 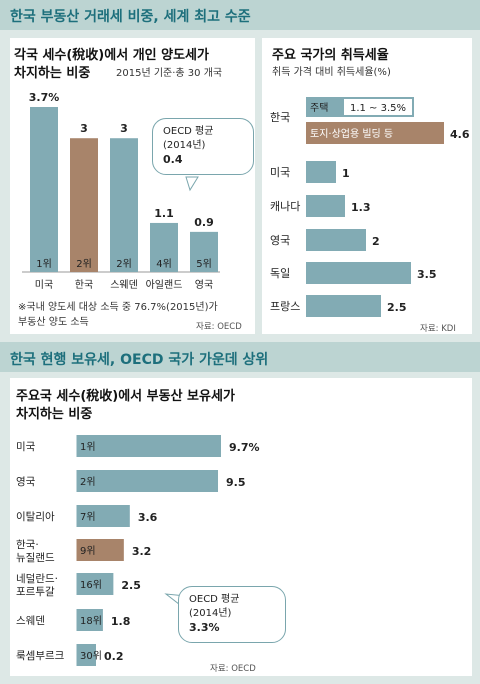 I want to click on oecd-average-callout-1: OECD 평균 (2014년) 0.4, so click(x=203, y=146).